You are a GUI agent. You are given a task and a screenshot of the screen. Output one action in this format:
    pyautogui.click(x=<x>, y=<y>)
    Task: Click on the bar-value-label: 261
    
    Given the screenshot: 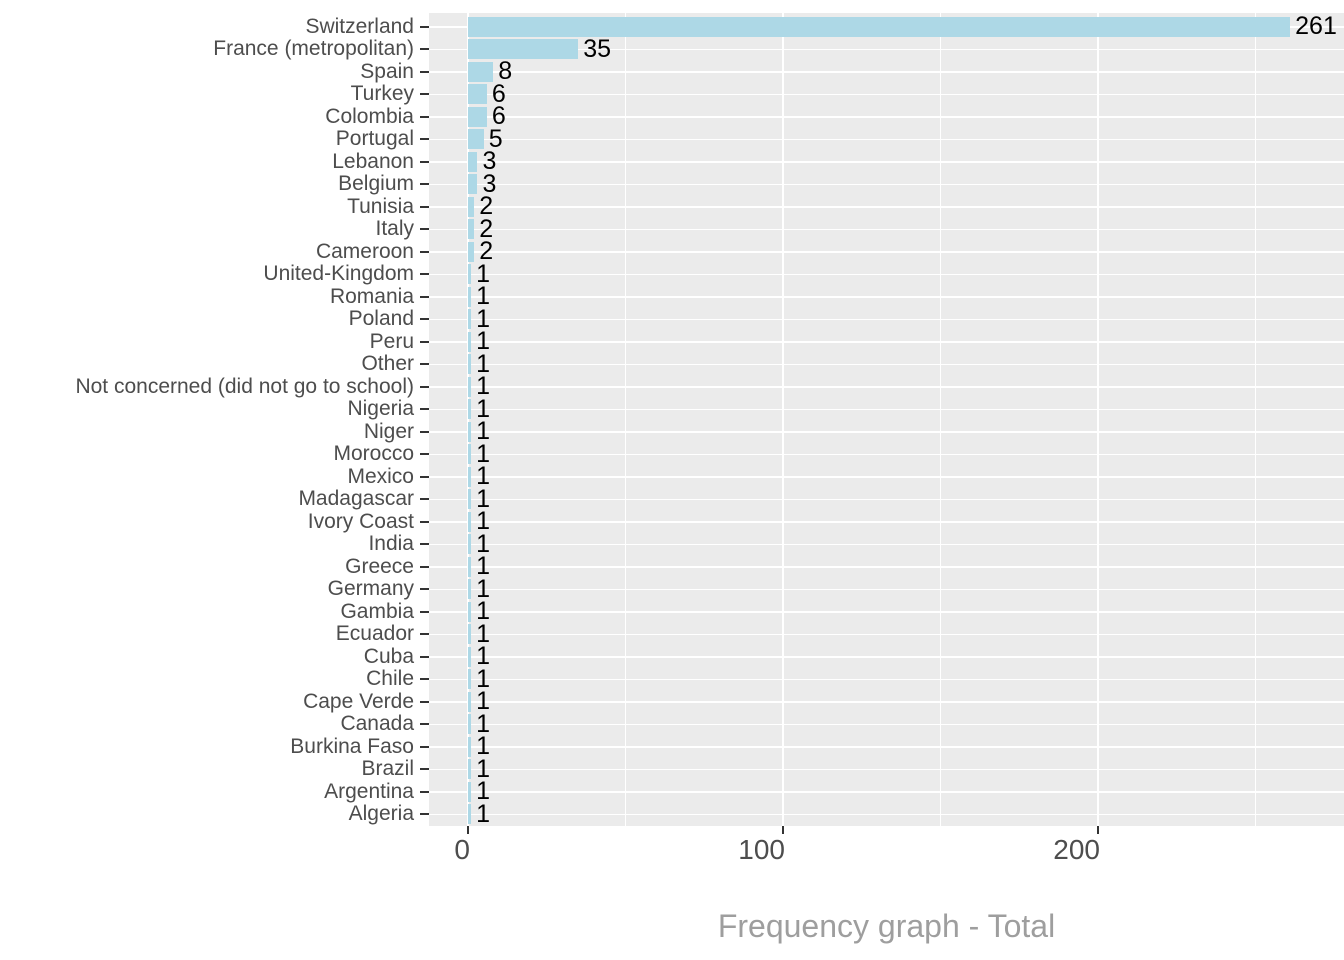 What is the action you would take?
    pyautogui.click(x=1316, y=26)
    